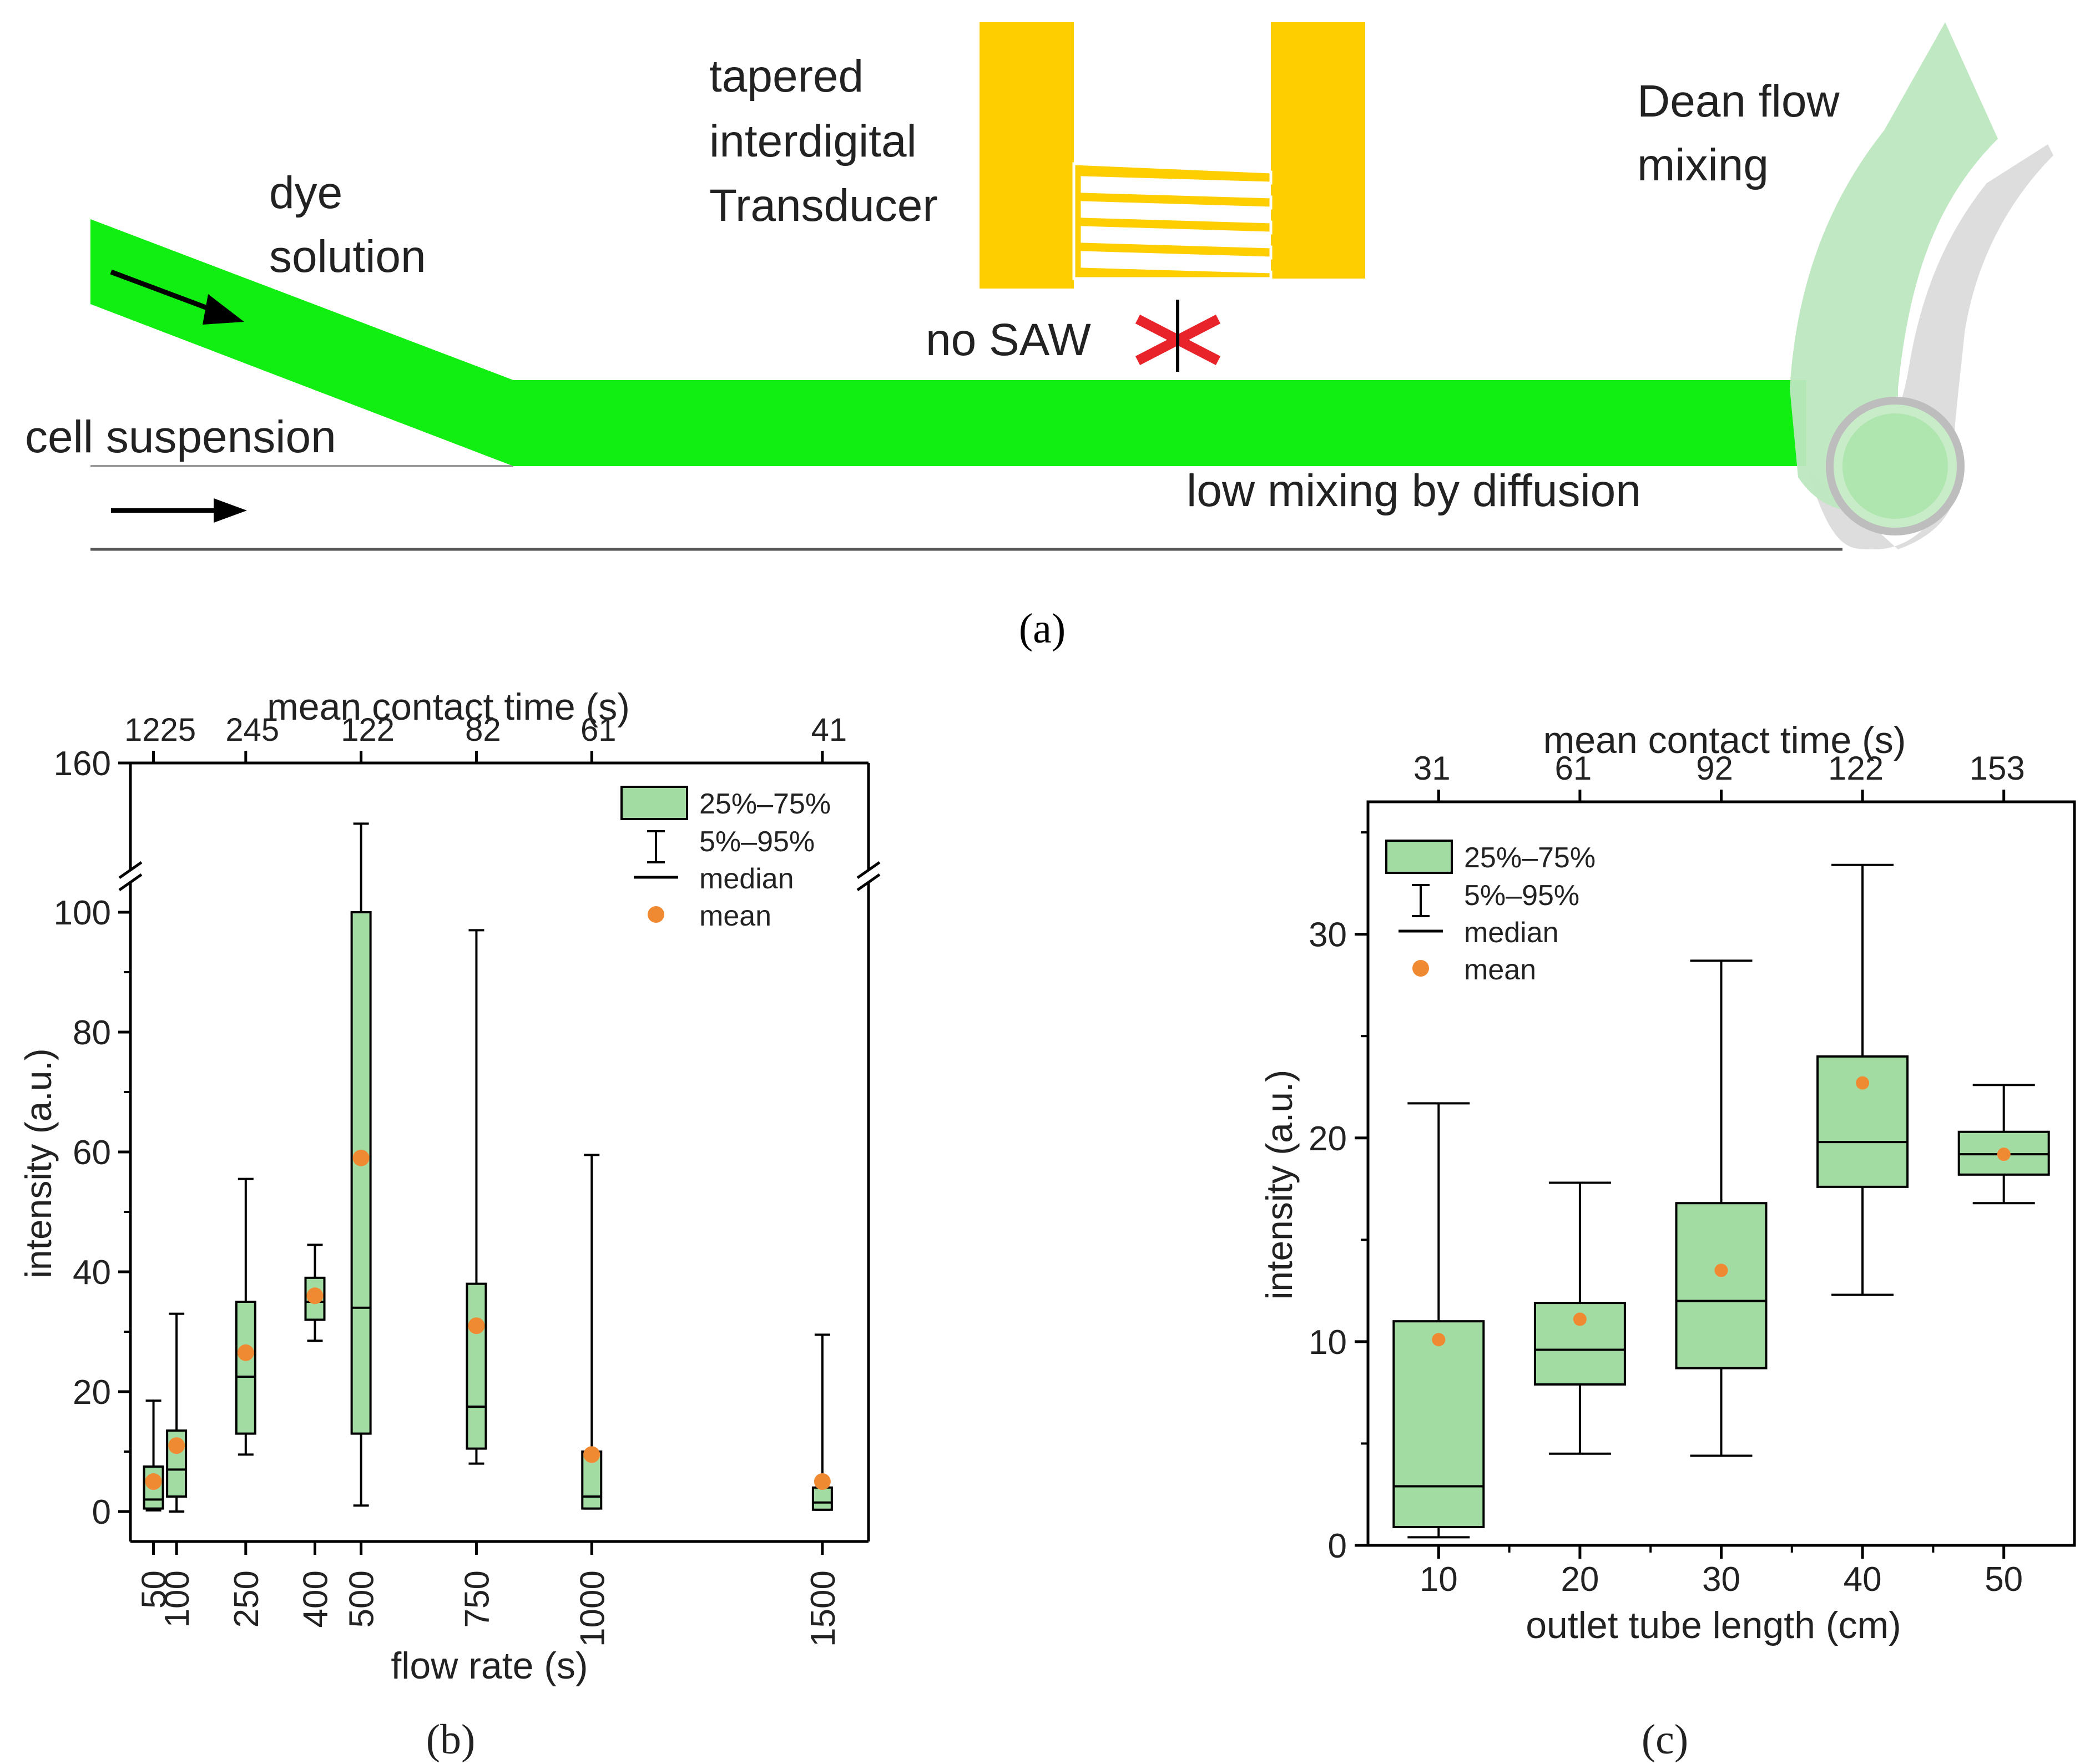  Describe the element at coordinates (92, 1272) in the screenshot. I see `y-tick-label: 40` at that location.